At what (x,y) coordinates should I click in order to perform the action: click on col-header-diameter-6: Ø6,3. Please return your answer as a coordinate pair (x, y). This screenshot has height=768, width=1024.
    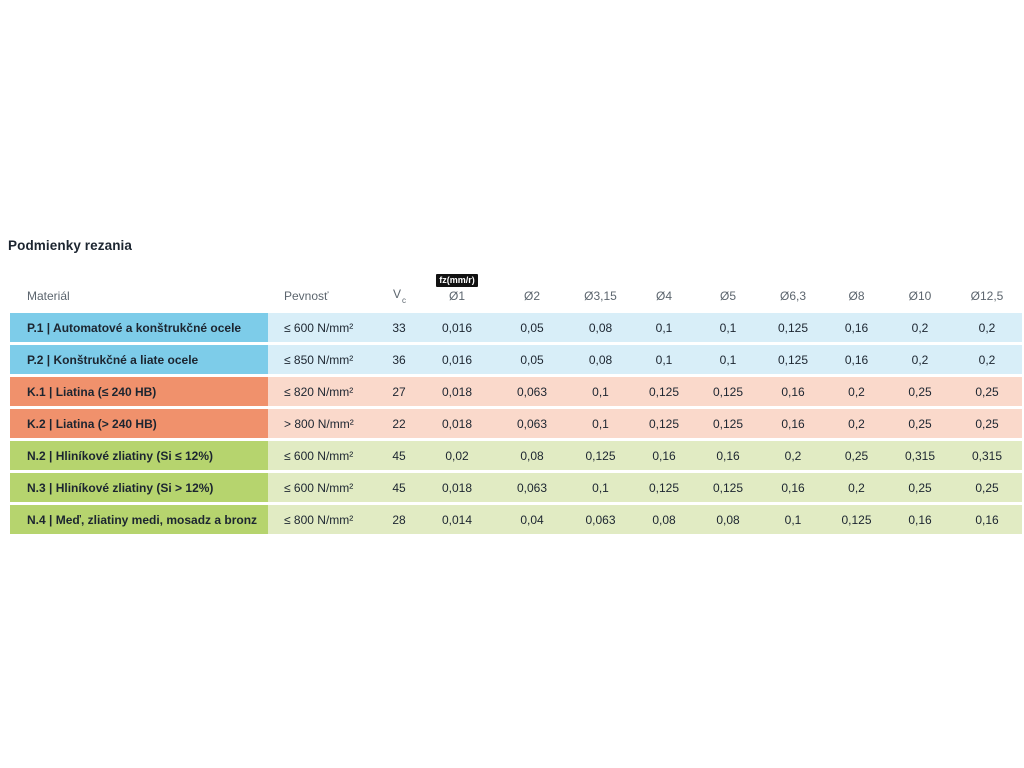
    Looking at the image, I should click on (793, 287).